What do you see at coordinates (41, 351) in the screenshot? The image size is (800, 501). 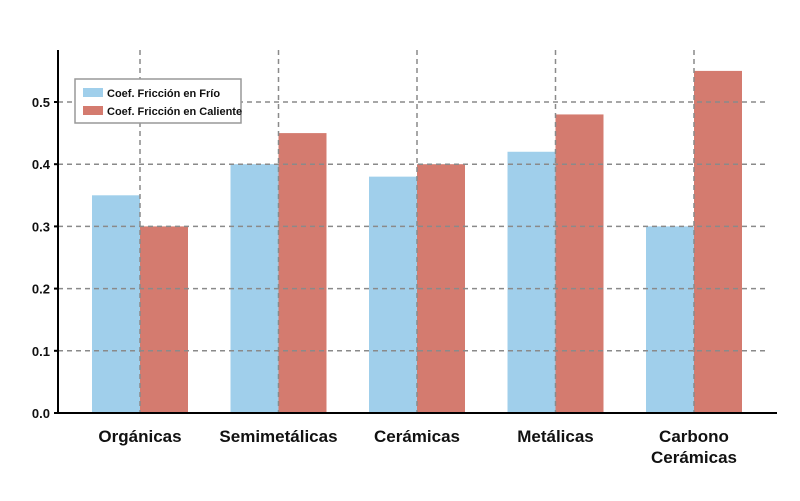 I see `y-tick-label: 0.1` at bounding box center [41, 351].